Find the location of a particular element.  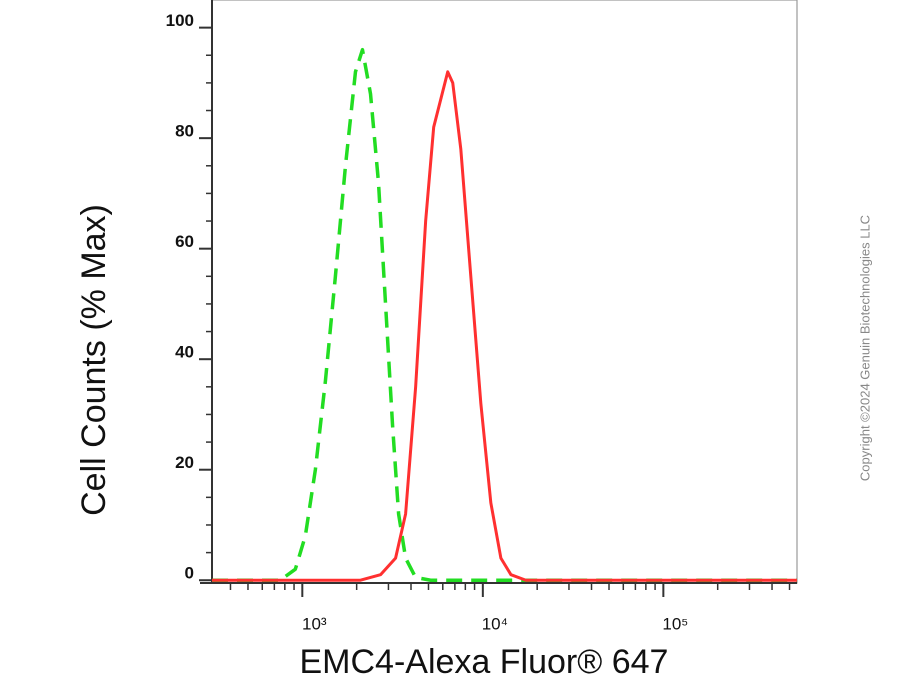

x-tick-label: 10³ is located at coordinates (314, 623).